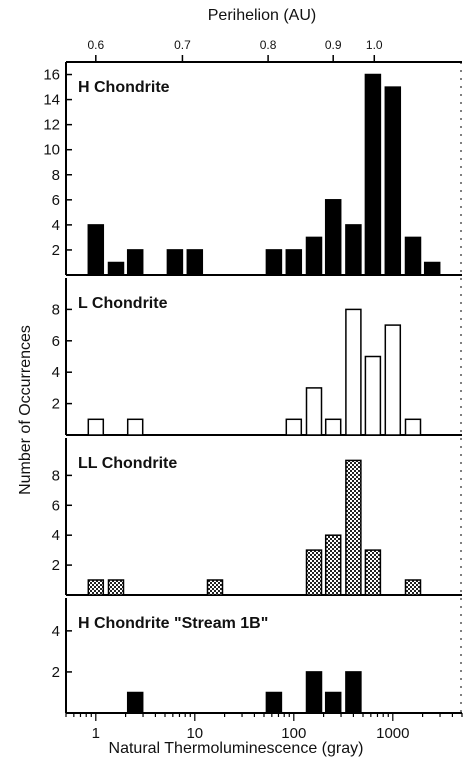  Describe the element at coordinates (262, 15) in the screenshot. I see `top-axis-title: Perihelion (AU)` at that location.